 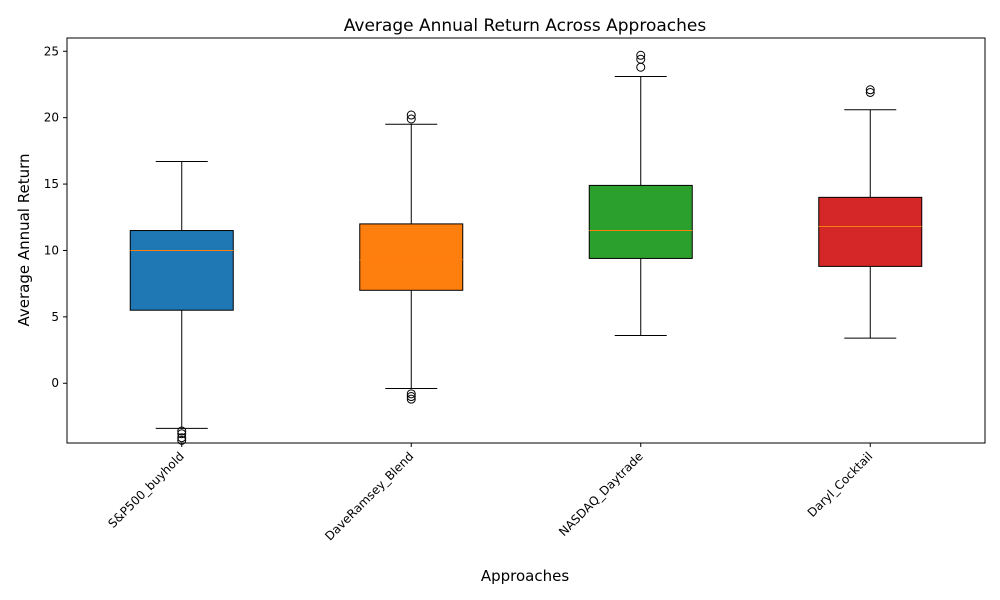 What do you see at coordinates (525, 26) in the screenshot?
I see `chart-title: Average Annual Return Across Approaches` at bounding box center [525, 26].